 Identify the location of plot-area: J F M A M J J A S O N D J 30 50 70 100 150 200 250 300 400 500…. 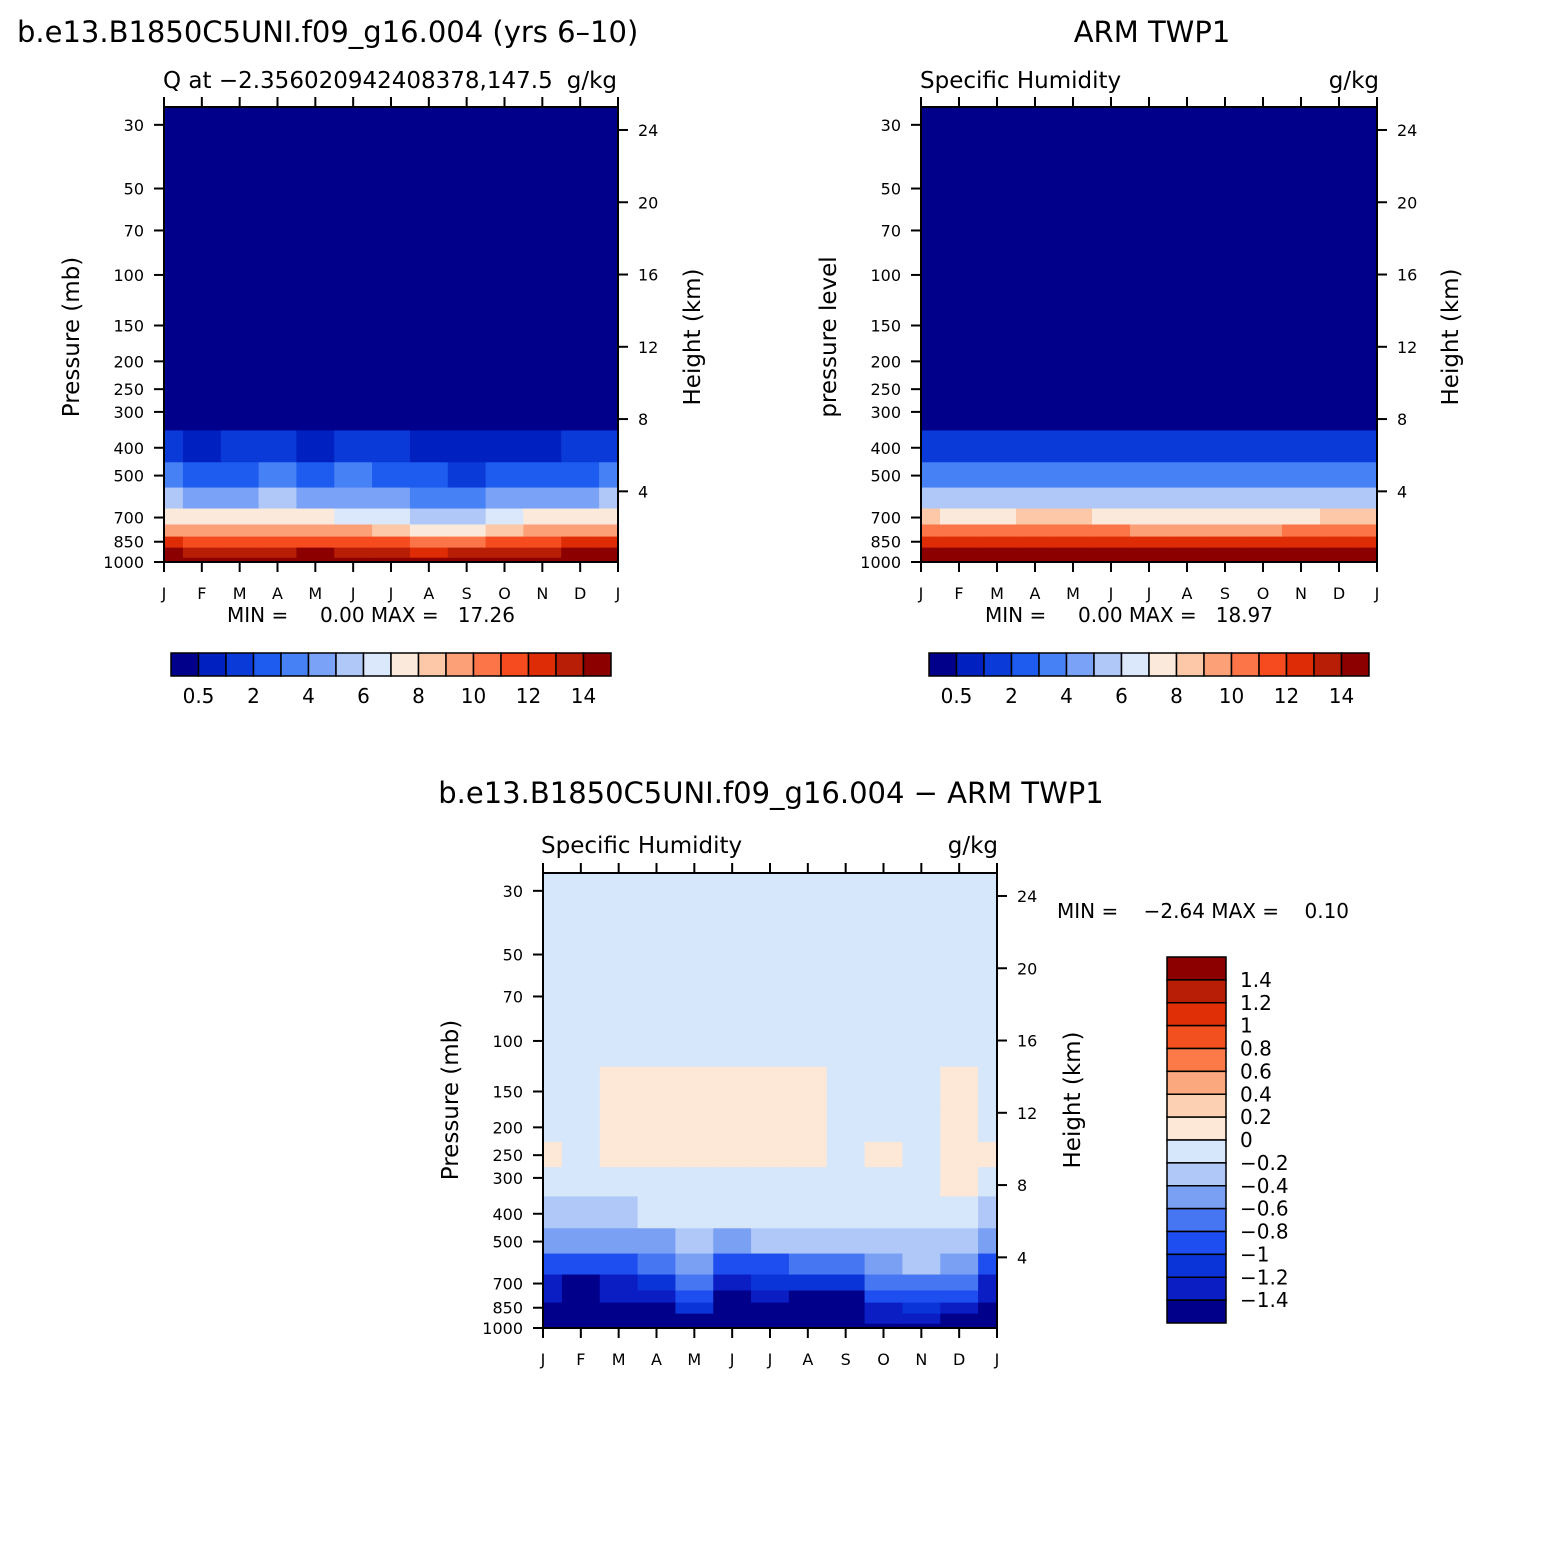
(380, 350).